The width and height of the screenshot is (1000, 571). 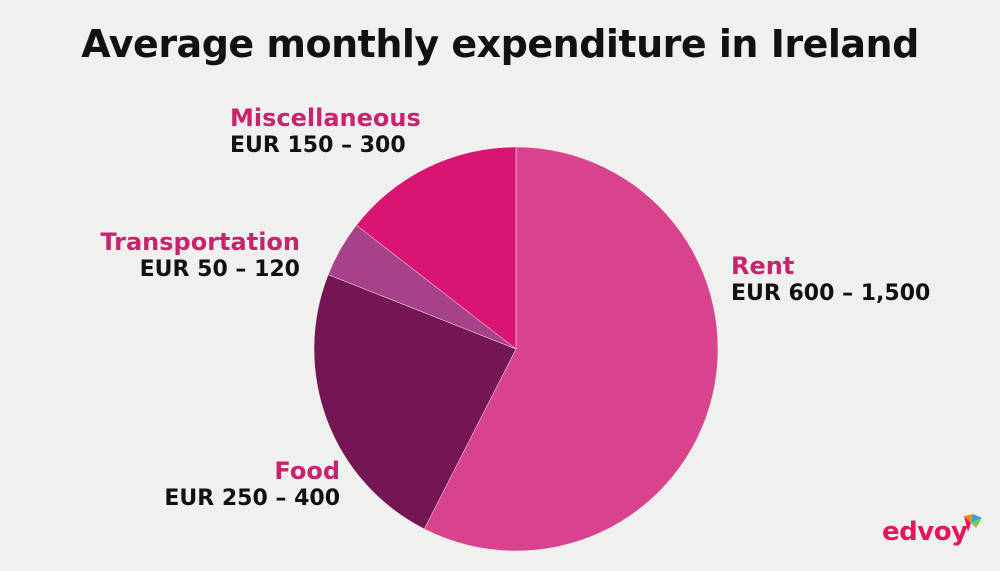 I want to click on value-label: EUR 600 – 1,500, so click(x=831, y=293).